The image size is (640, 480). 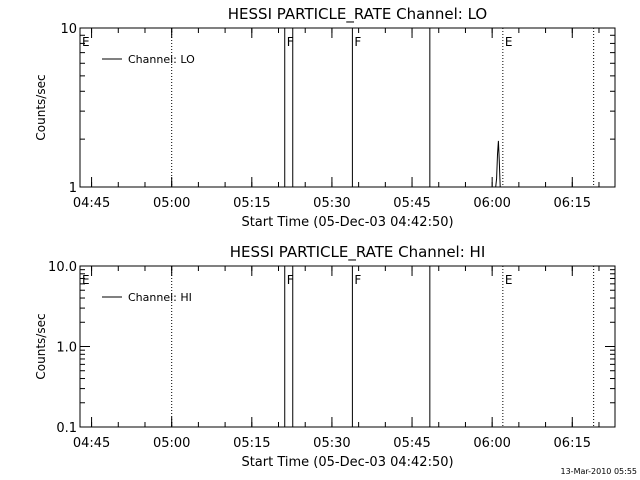 What do you see at coordinates (161, 59) in the screenshot?
I see `legend-entry: Channel: LO` at bounding box center [161, 59].